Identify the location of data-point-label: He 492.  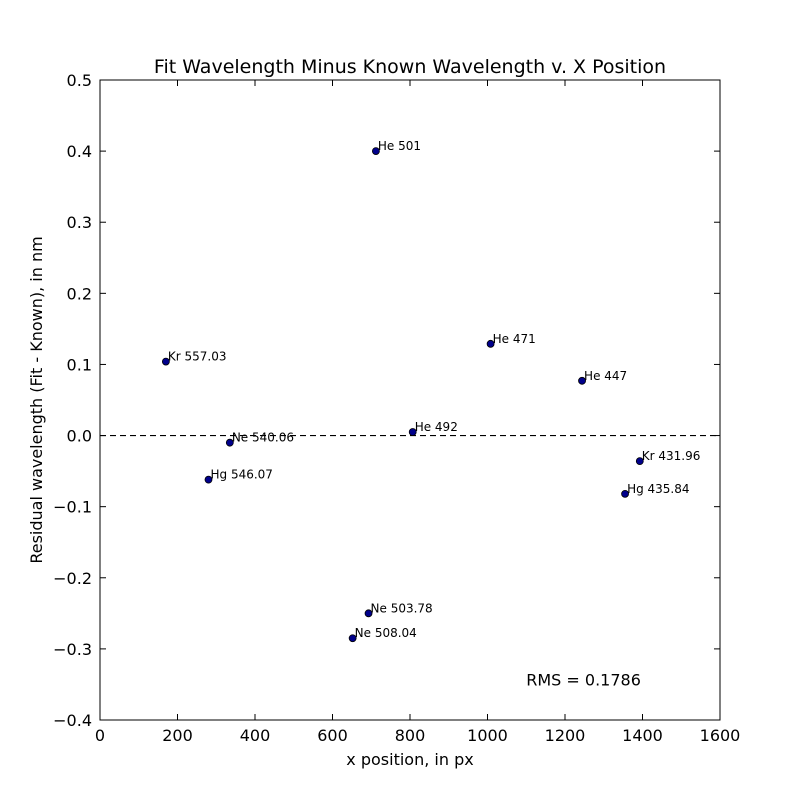
(436, 427).